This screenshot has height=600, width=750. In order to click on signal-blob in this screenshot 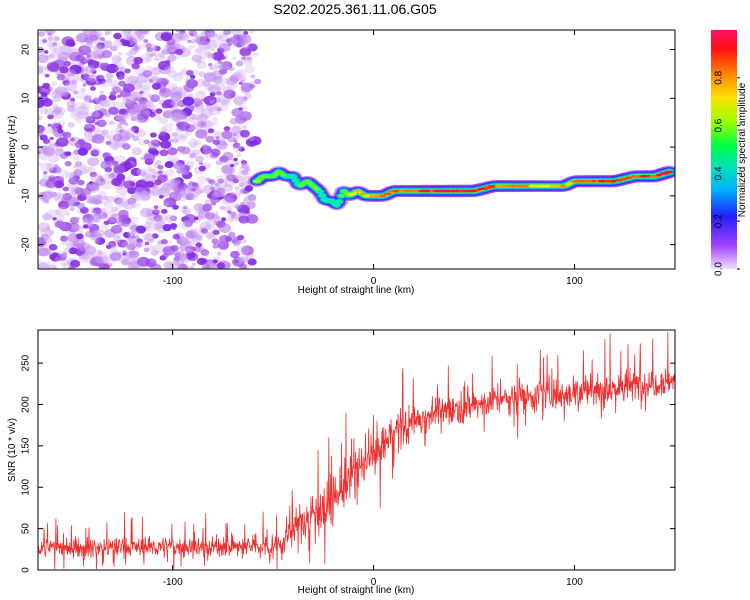, I will do `click(295, 180)`.